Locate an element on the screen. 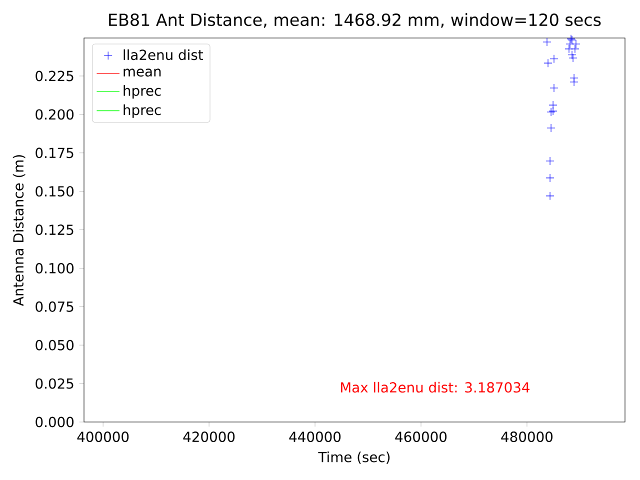 This screenshot has height=480, width=640. x-axis-title: Time (sec) is located at coordinates (354, 458).